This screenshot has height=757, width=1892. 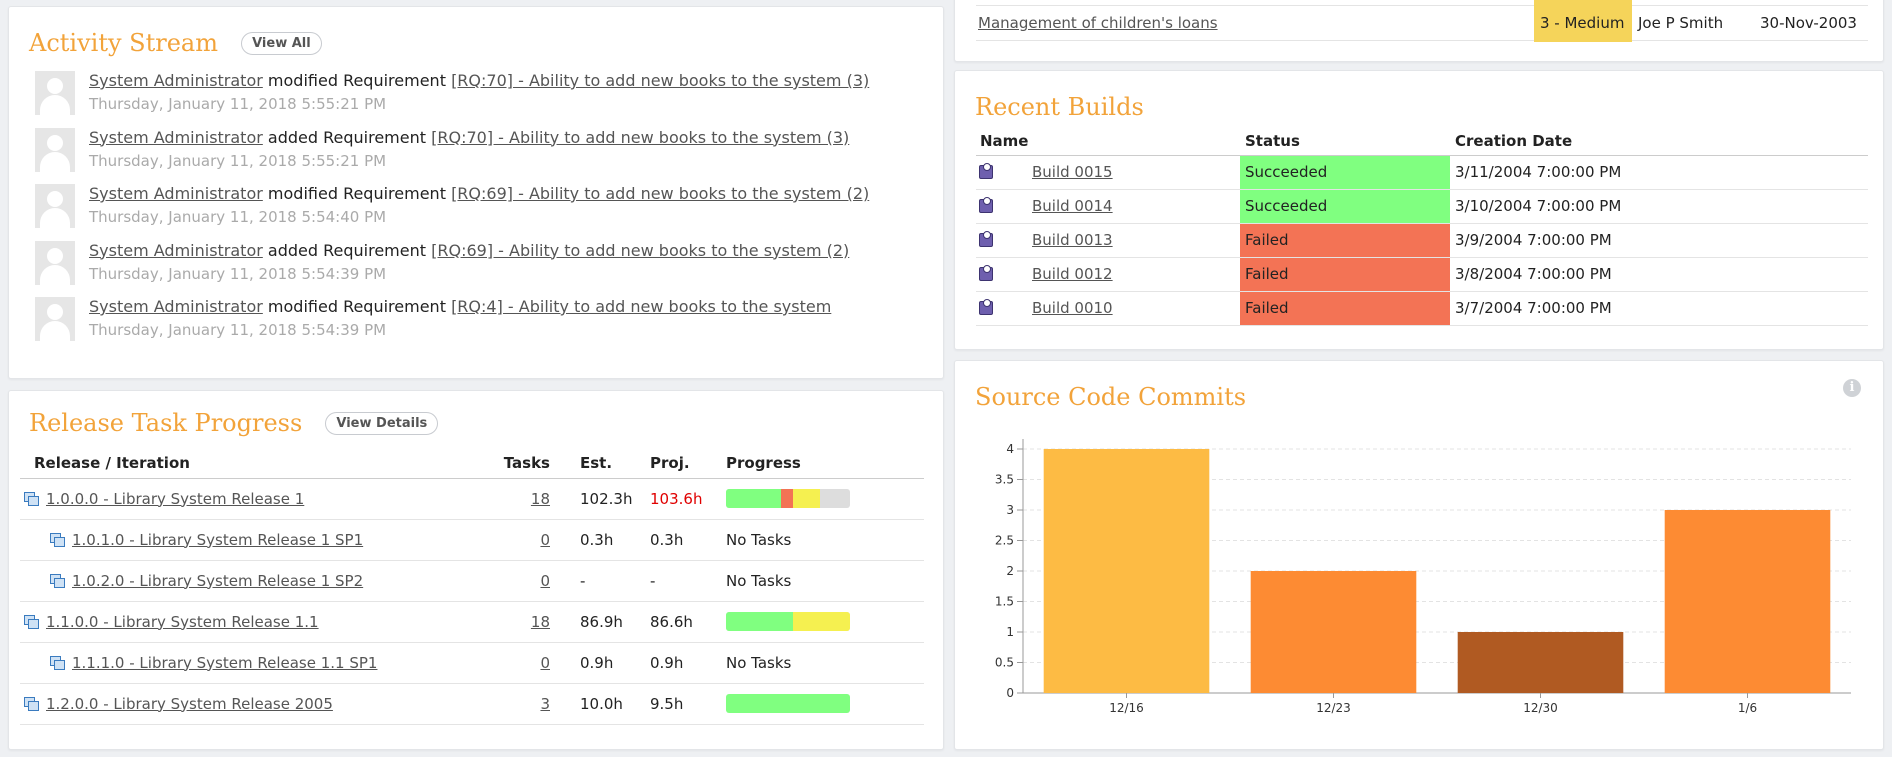 I want to click on release-name-cell: 1.2.0.0 - Library System Release 2005, so click(x=260, y=704).